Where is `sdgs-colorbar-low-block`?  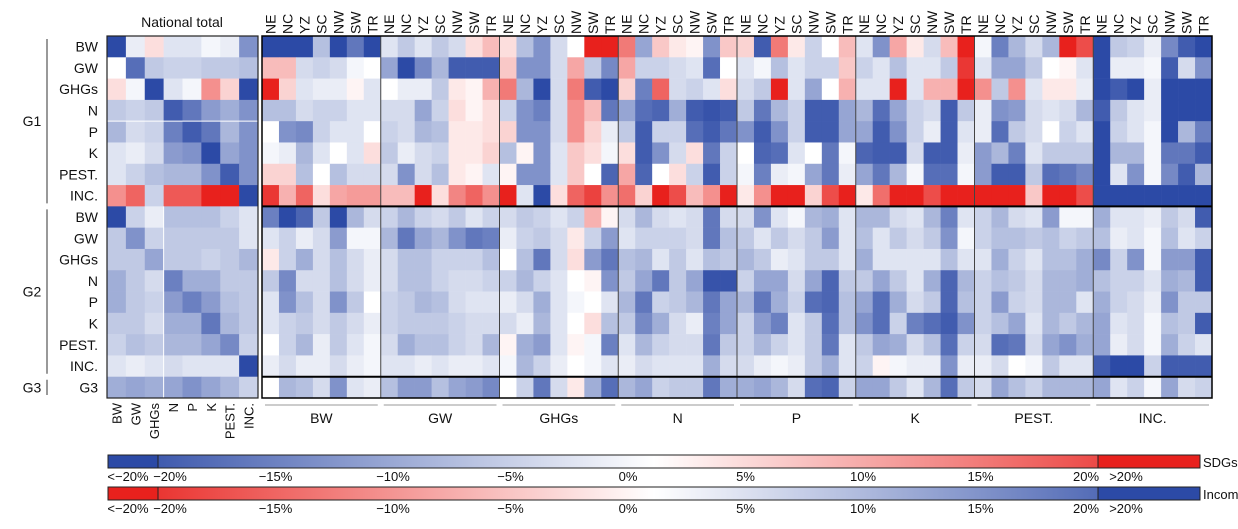
sdgs-colorbar-low-block is located at coordinates (133, 461).